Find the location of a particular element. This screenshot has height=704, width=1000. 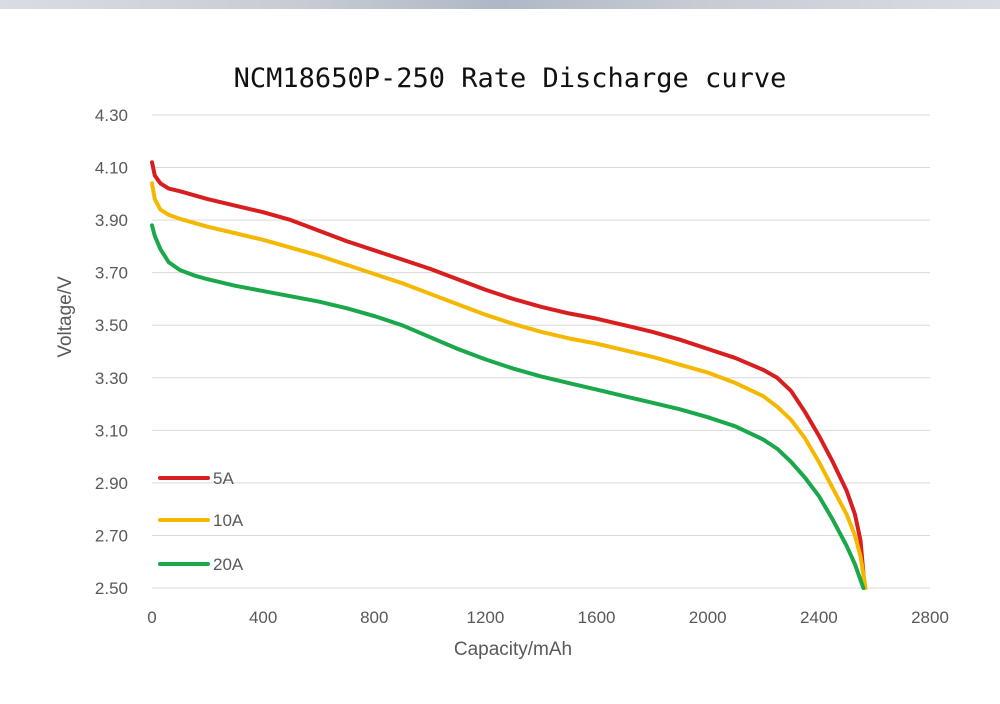

x-tick-label: 0 is located at coordinates (151, 617).